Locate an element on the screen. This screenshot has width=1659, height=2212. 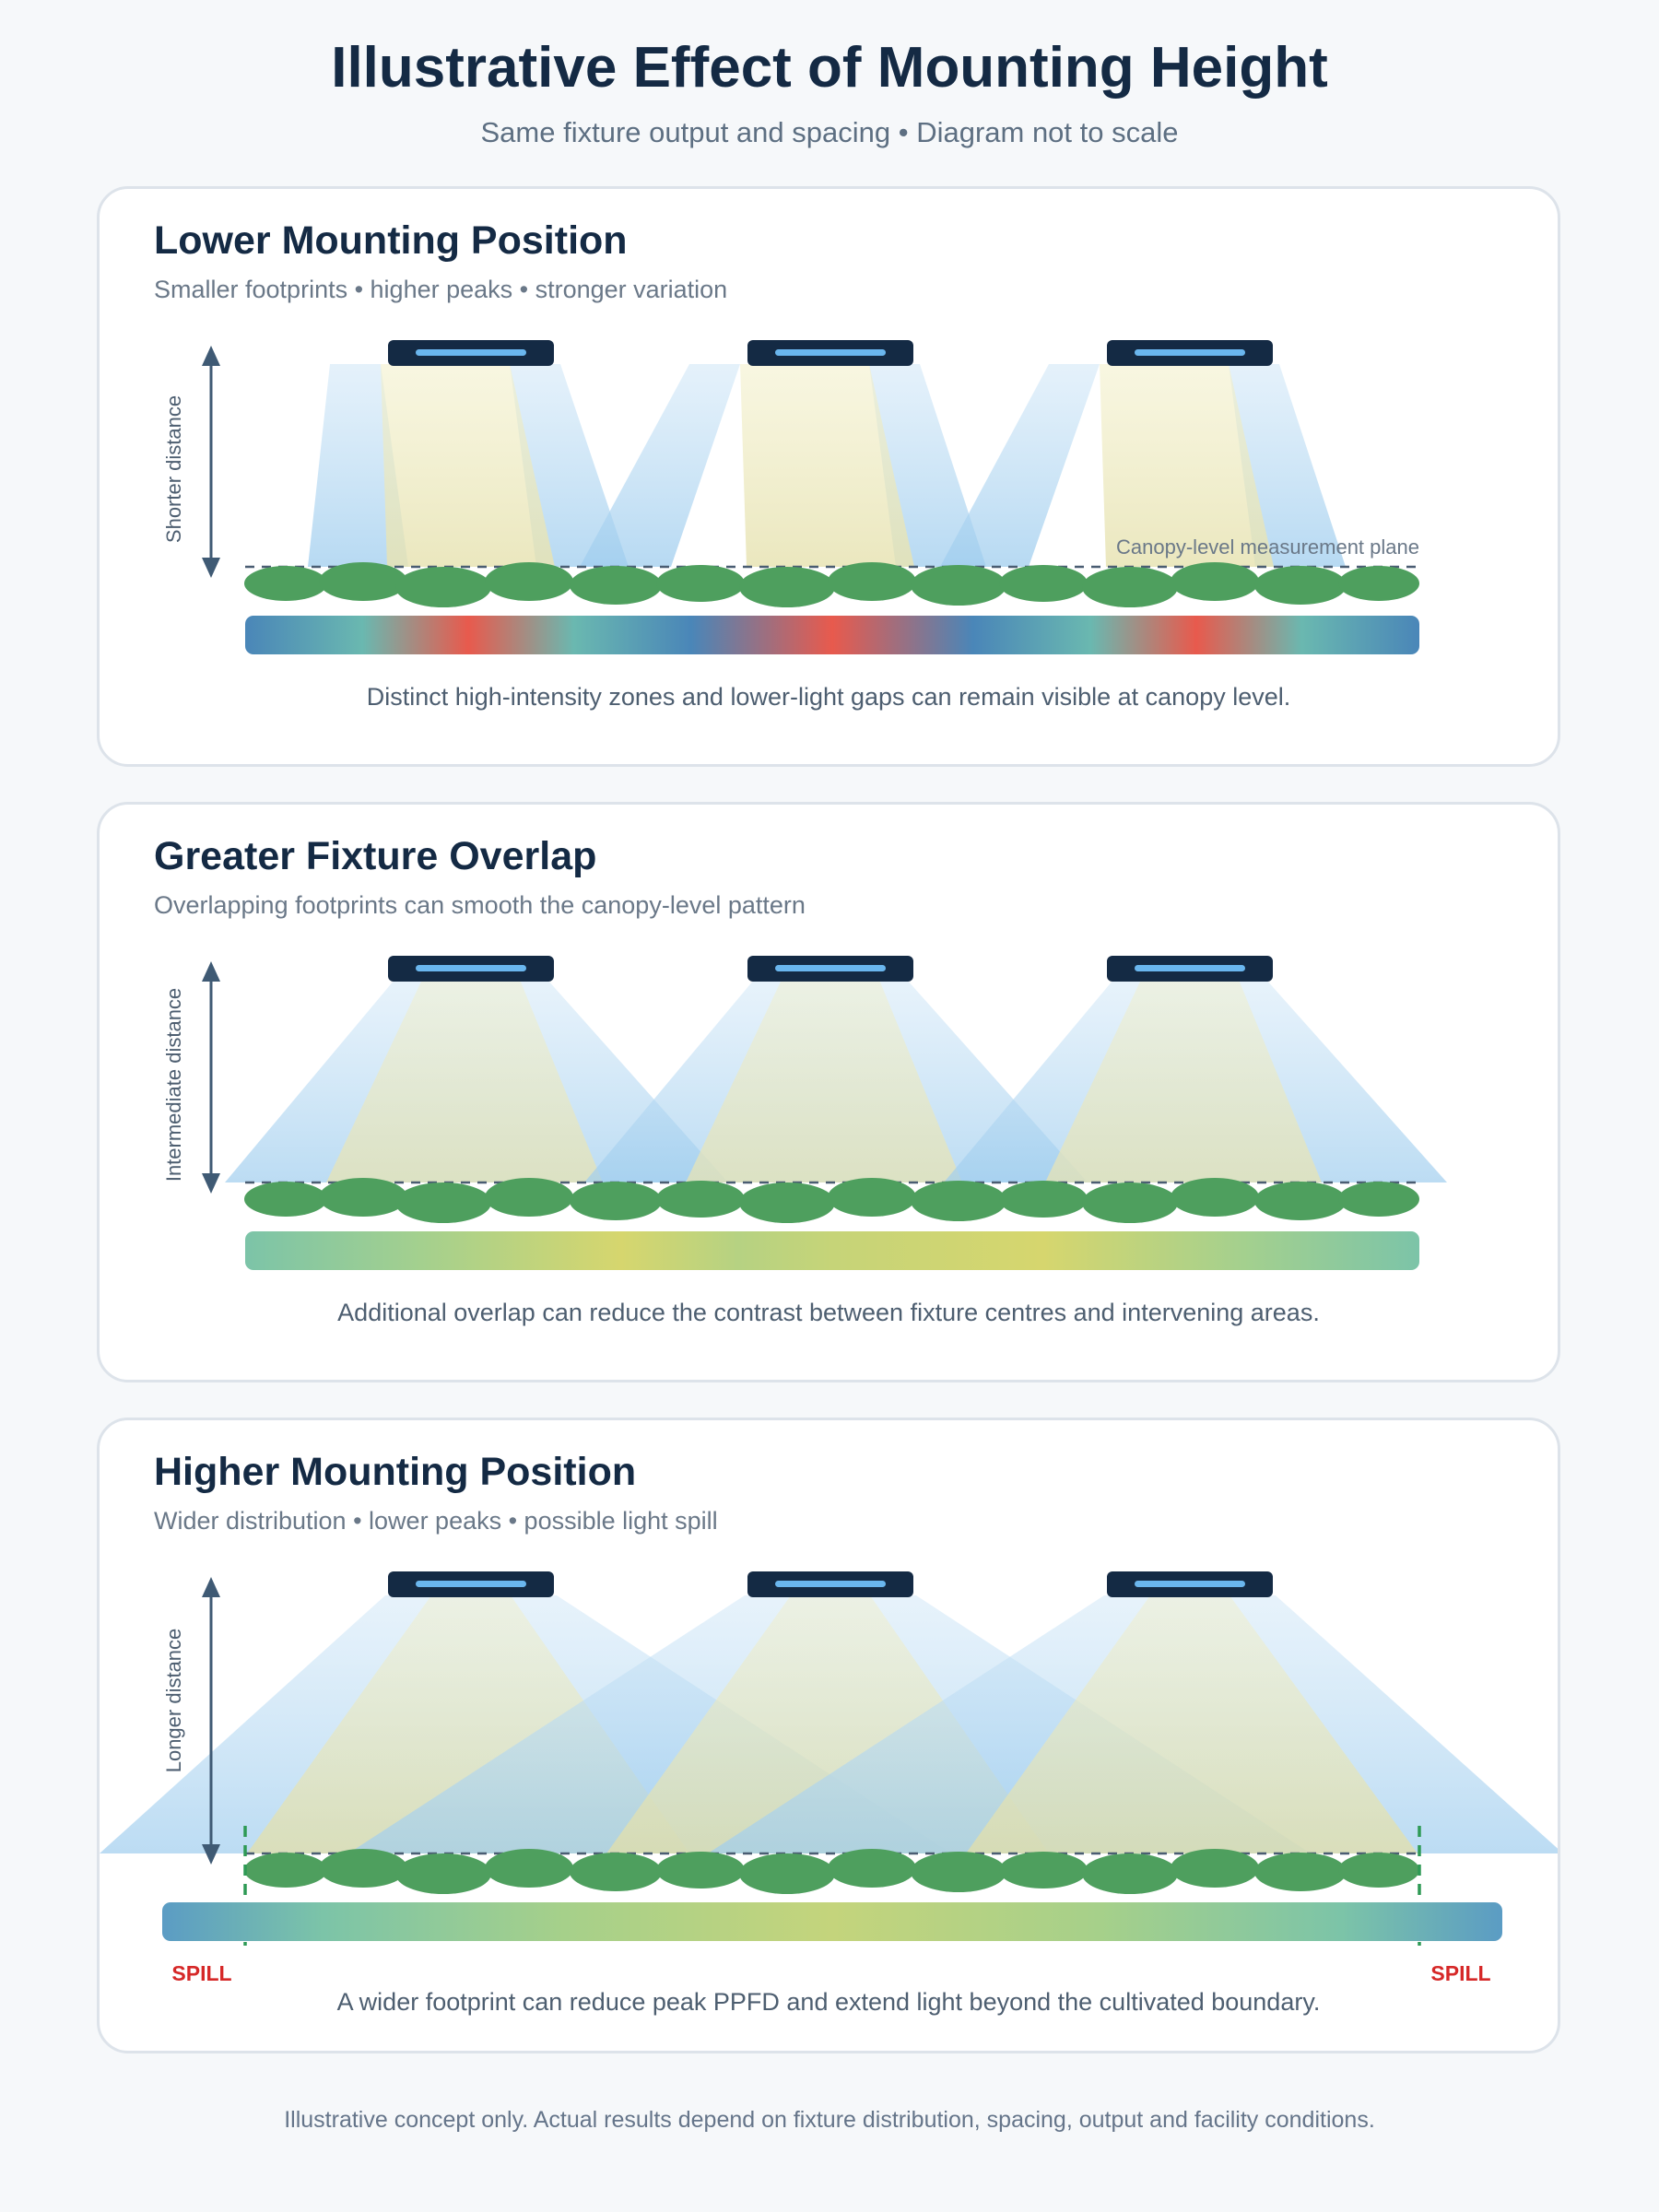
panel-title: Higher Mounting Position is located at coordinates (395, 1472).